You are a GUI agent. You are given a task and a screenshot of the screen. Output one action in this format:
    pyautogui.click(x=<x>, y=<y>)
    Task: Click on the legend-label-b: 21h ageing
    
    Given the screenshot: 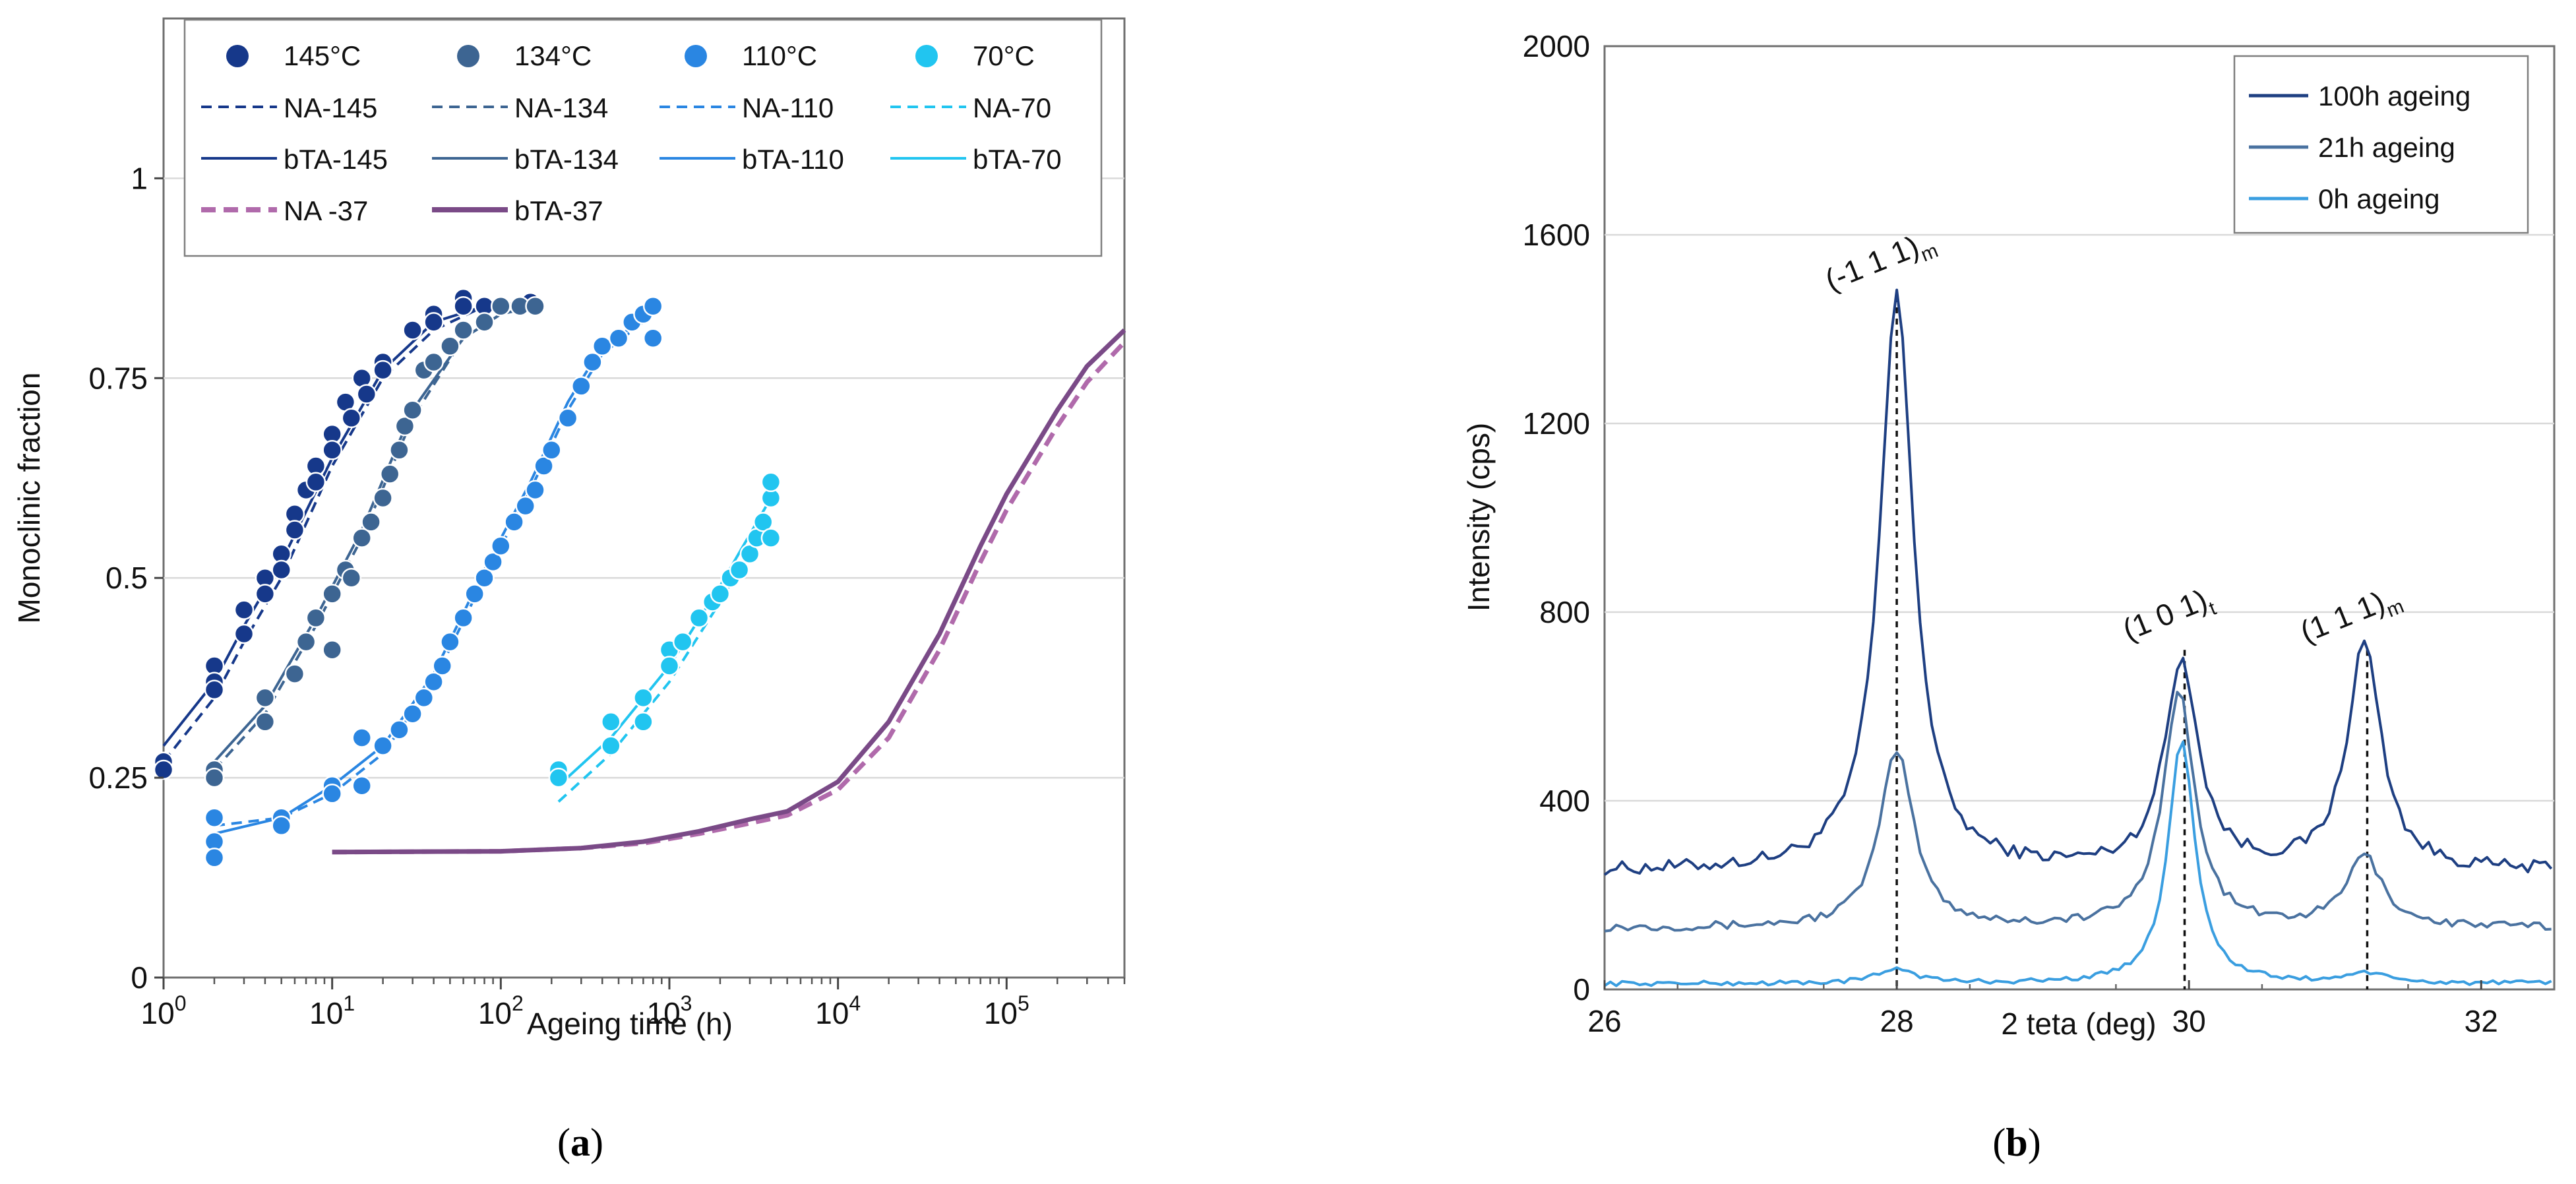 What is the action you would take?
    pyautogui.click(x=2386, y=147)
    